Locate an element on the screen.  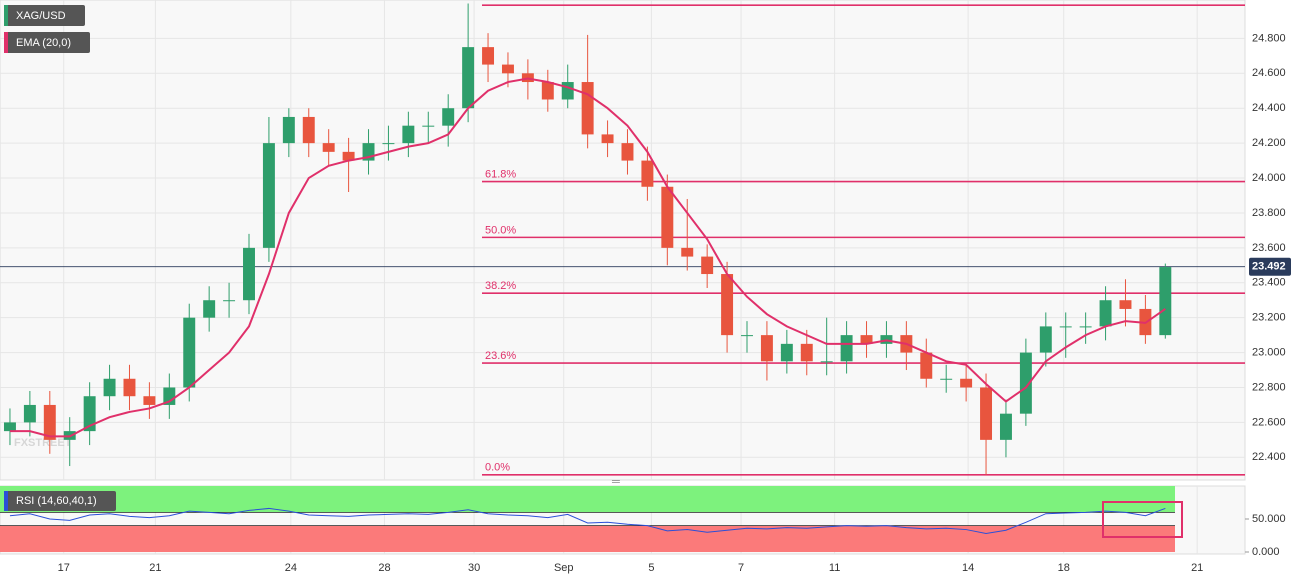
y-tick-label: 24.000 is located at coordinates (1269, 178).